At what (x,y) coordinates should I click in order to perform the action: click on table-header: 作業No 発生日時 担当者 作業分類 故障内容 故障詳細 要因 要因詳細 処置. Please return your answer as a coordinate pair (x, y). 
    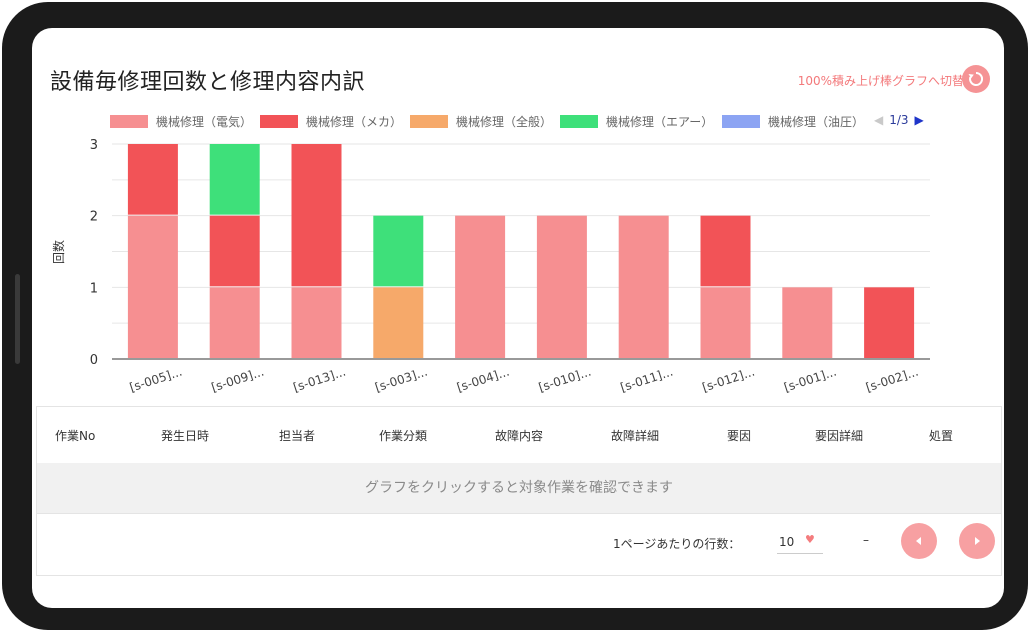
    Looking at the image, I should click on (519, 435).